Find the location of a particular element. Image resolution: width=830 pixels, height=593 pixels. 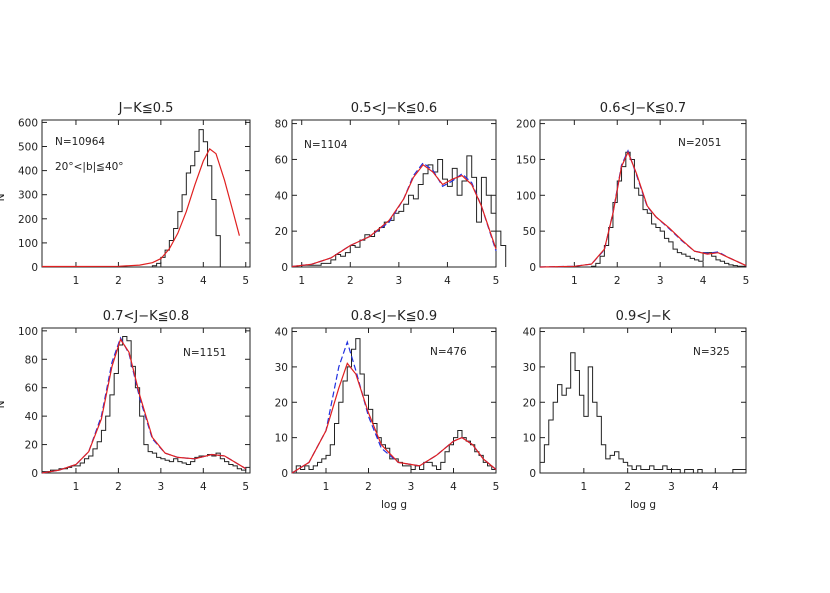

panel-annotation: N=2051 is located at coordinates (699, 143).